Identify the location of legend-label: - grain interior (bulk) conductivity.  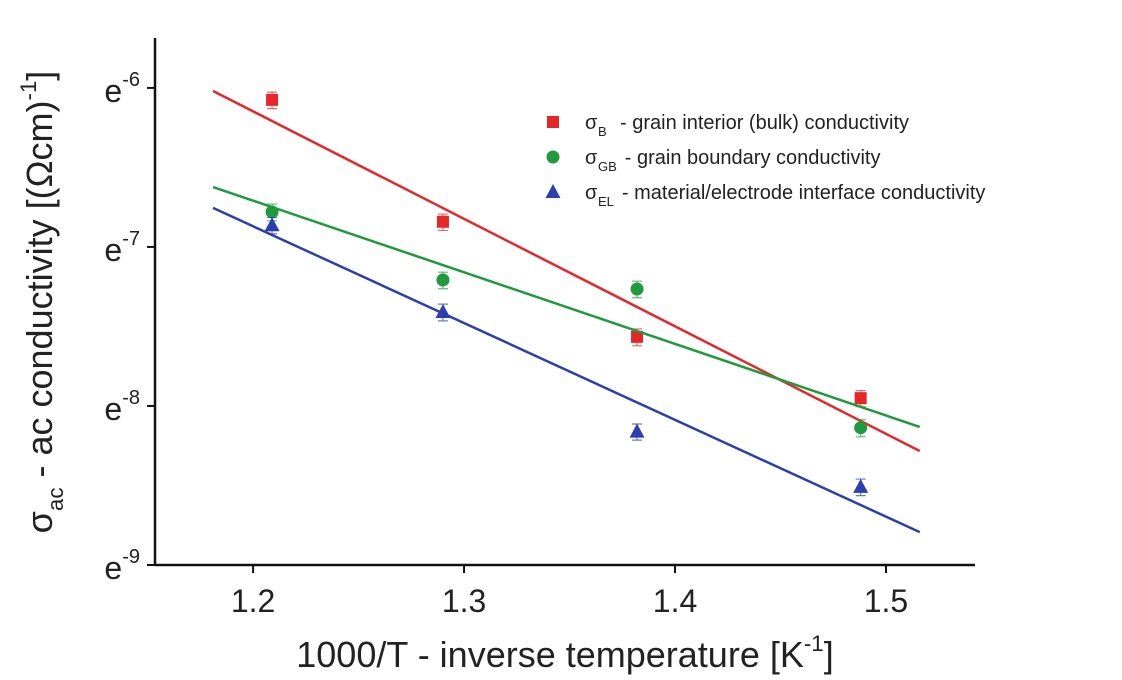
(764, 123).